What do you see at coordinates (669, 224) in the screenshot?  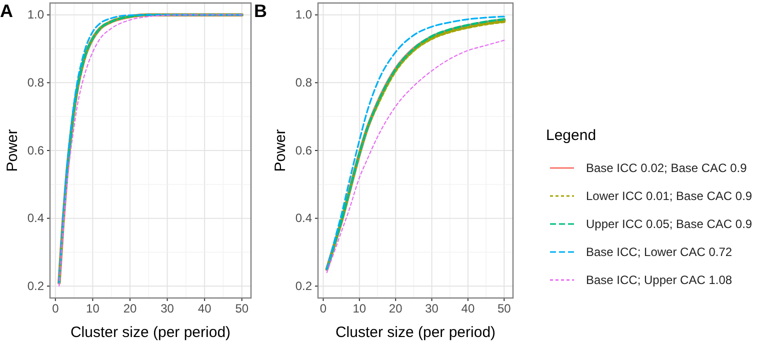 I see `legend-label: Upper ICC 0.05; Base CAC 0.9` at bounding box center [669, 224].